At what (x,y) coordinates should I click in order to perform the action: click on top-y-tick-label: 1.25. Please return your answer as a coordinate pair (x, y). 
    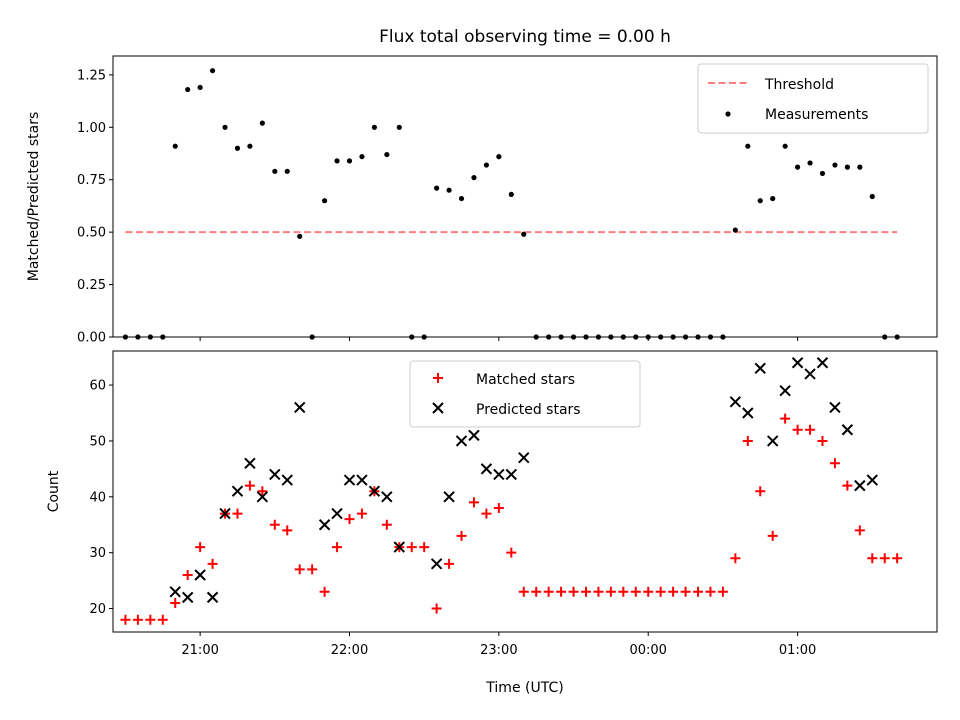
    Looking at the image, I should click on (91, 75).